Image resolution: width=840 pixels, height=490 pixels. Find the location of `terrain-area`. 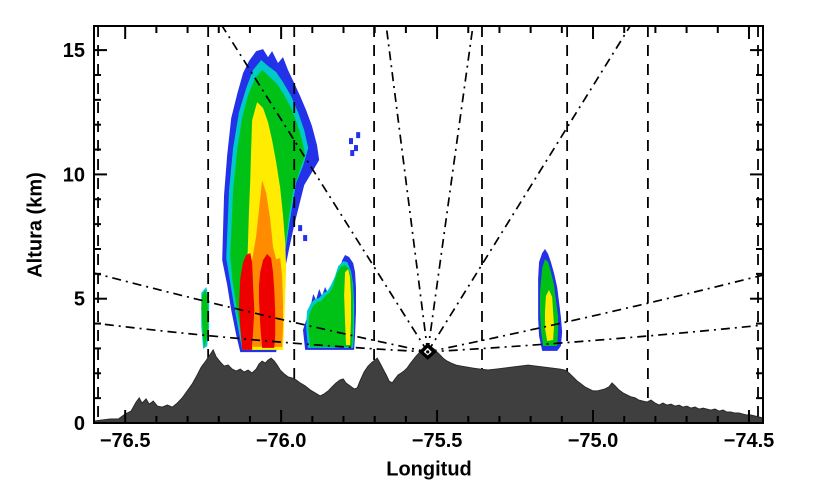

terrain-area is located at coordinates (428, 385).